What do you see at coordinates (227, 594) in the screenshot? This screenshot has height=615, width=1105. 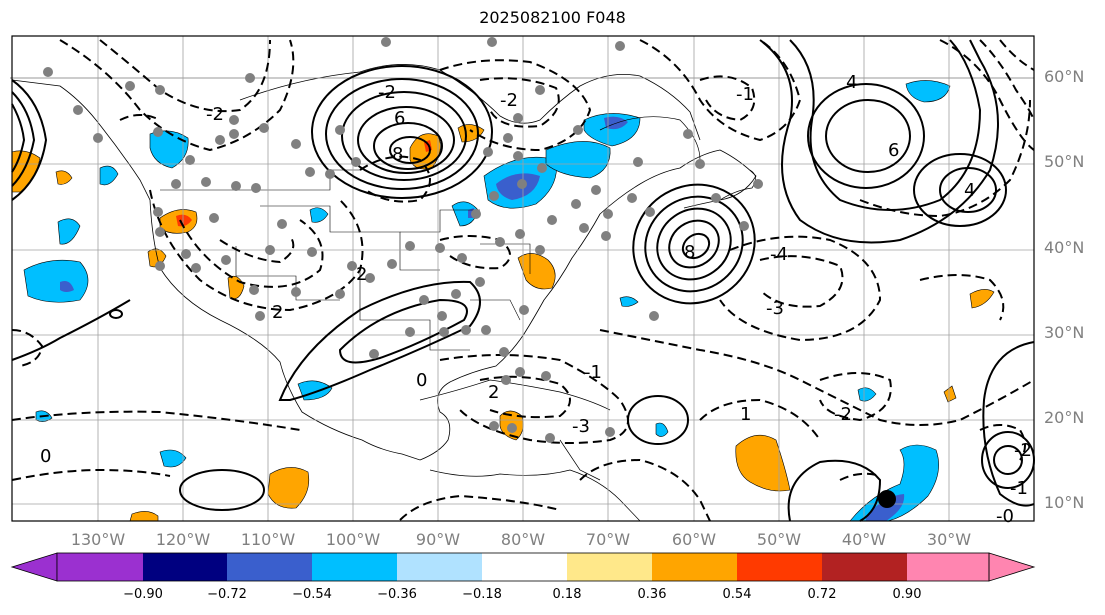 I see `colorbar-tick-label: −0.72` at bounding box center [227, 594].